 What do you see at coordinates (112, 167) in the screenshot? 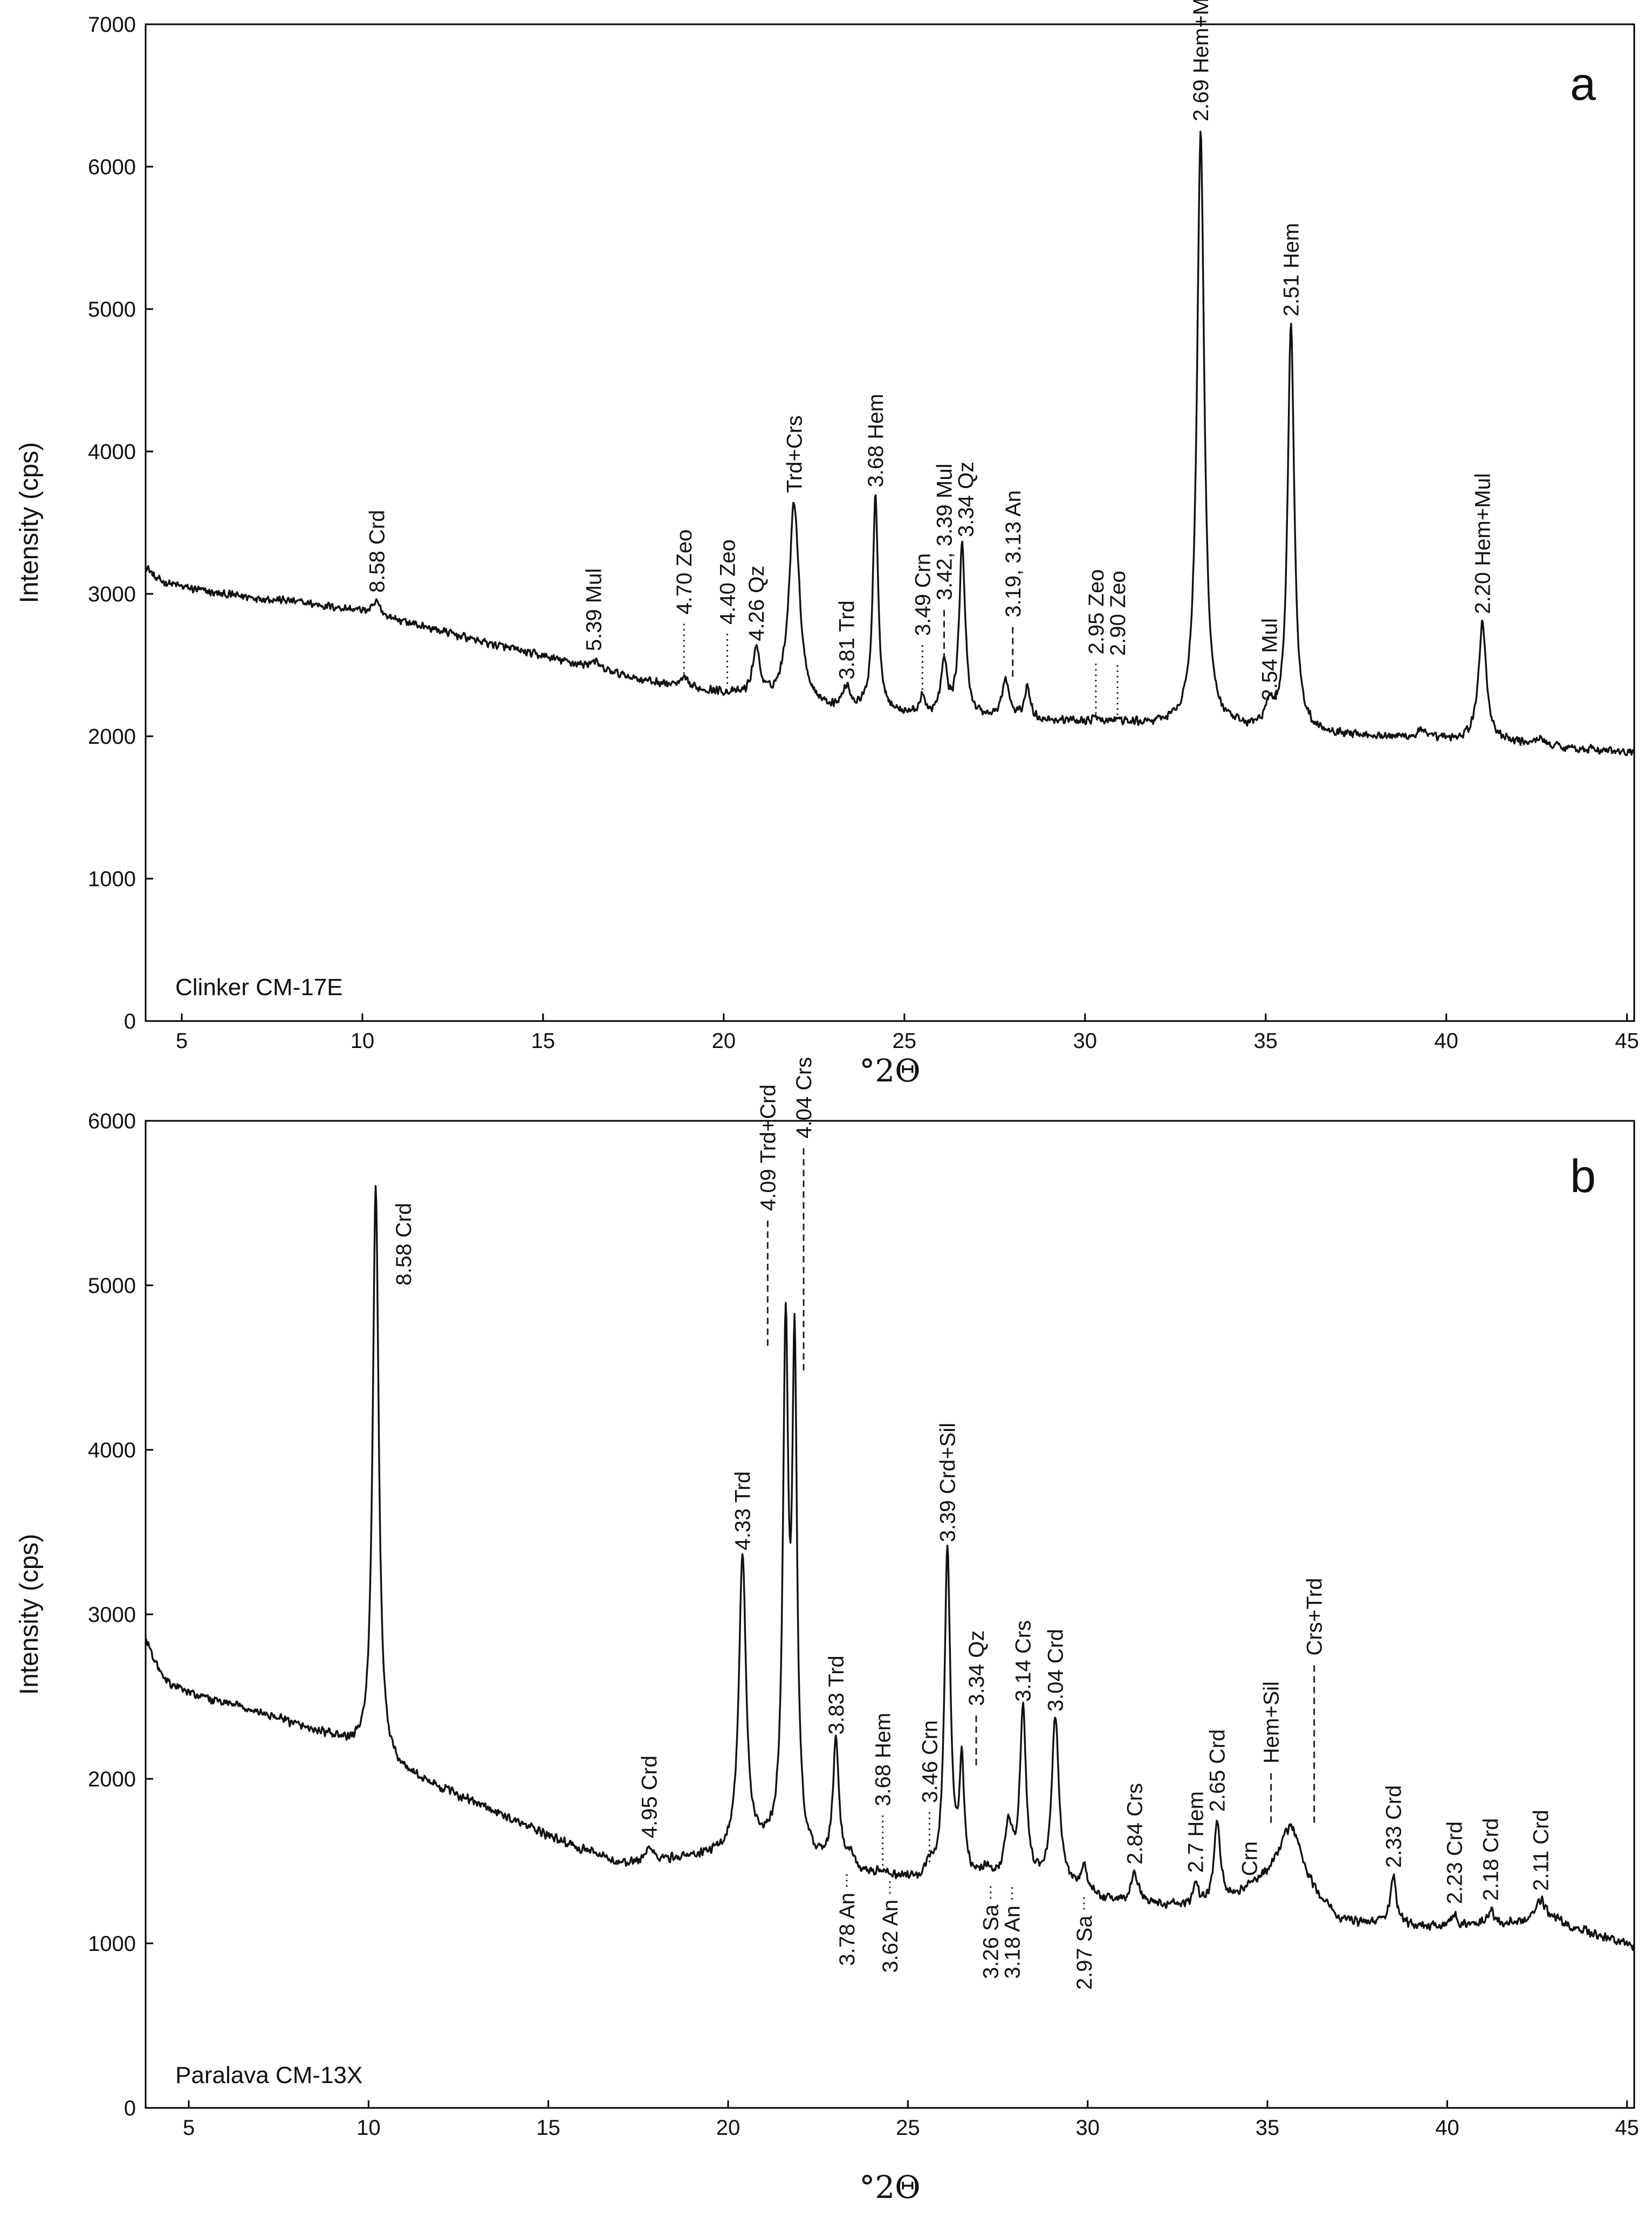
I see `panel-a-y-tick-label: 6000` at bounding box center [112, 167].